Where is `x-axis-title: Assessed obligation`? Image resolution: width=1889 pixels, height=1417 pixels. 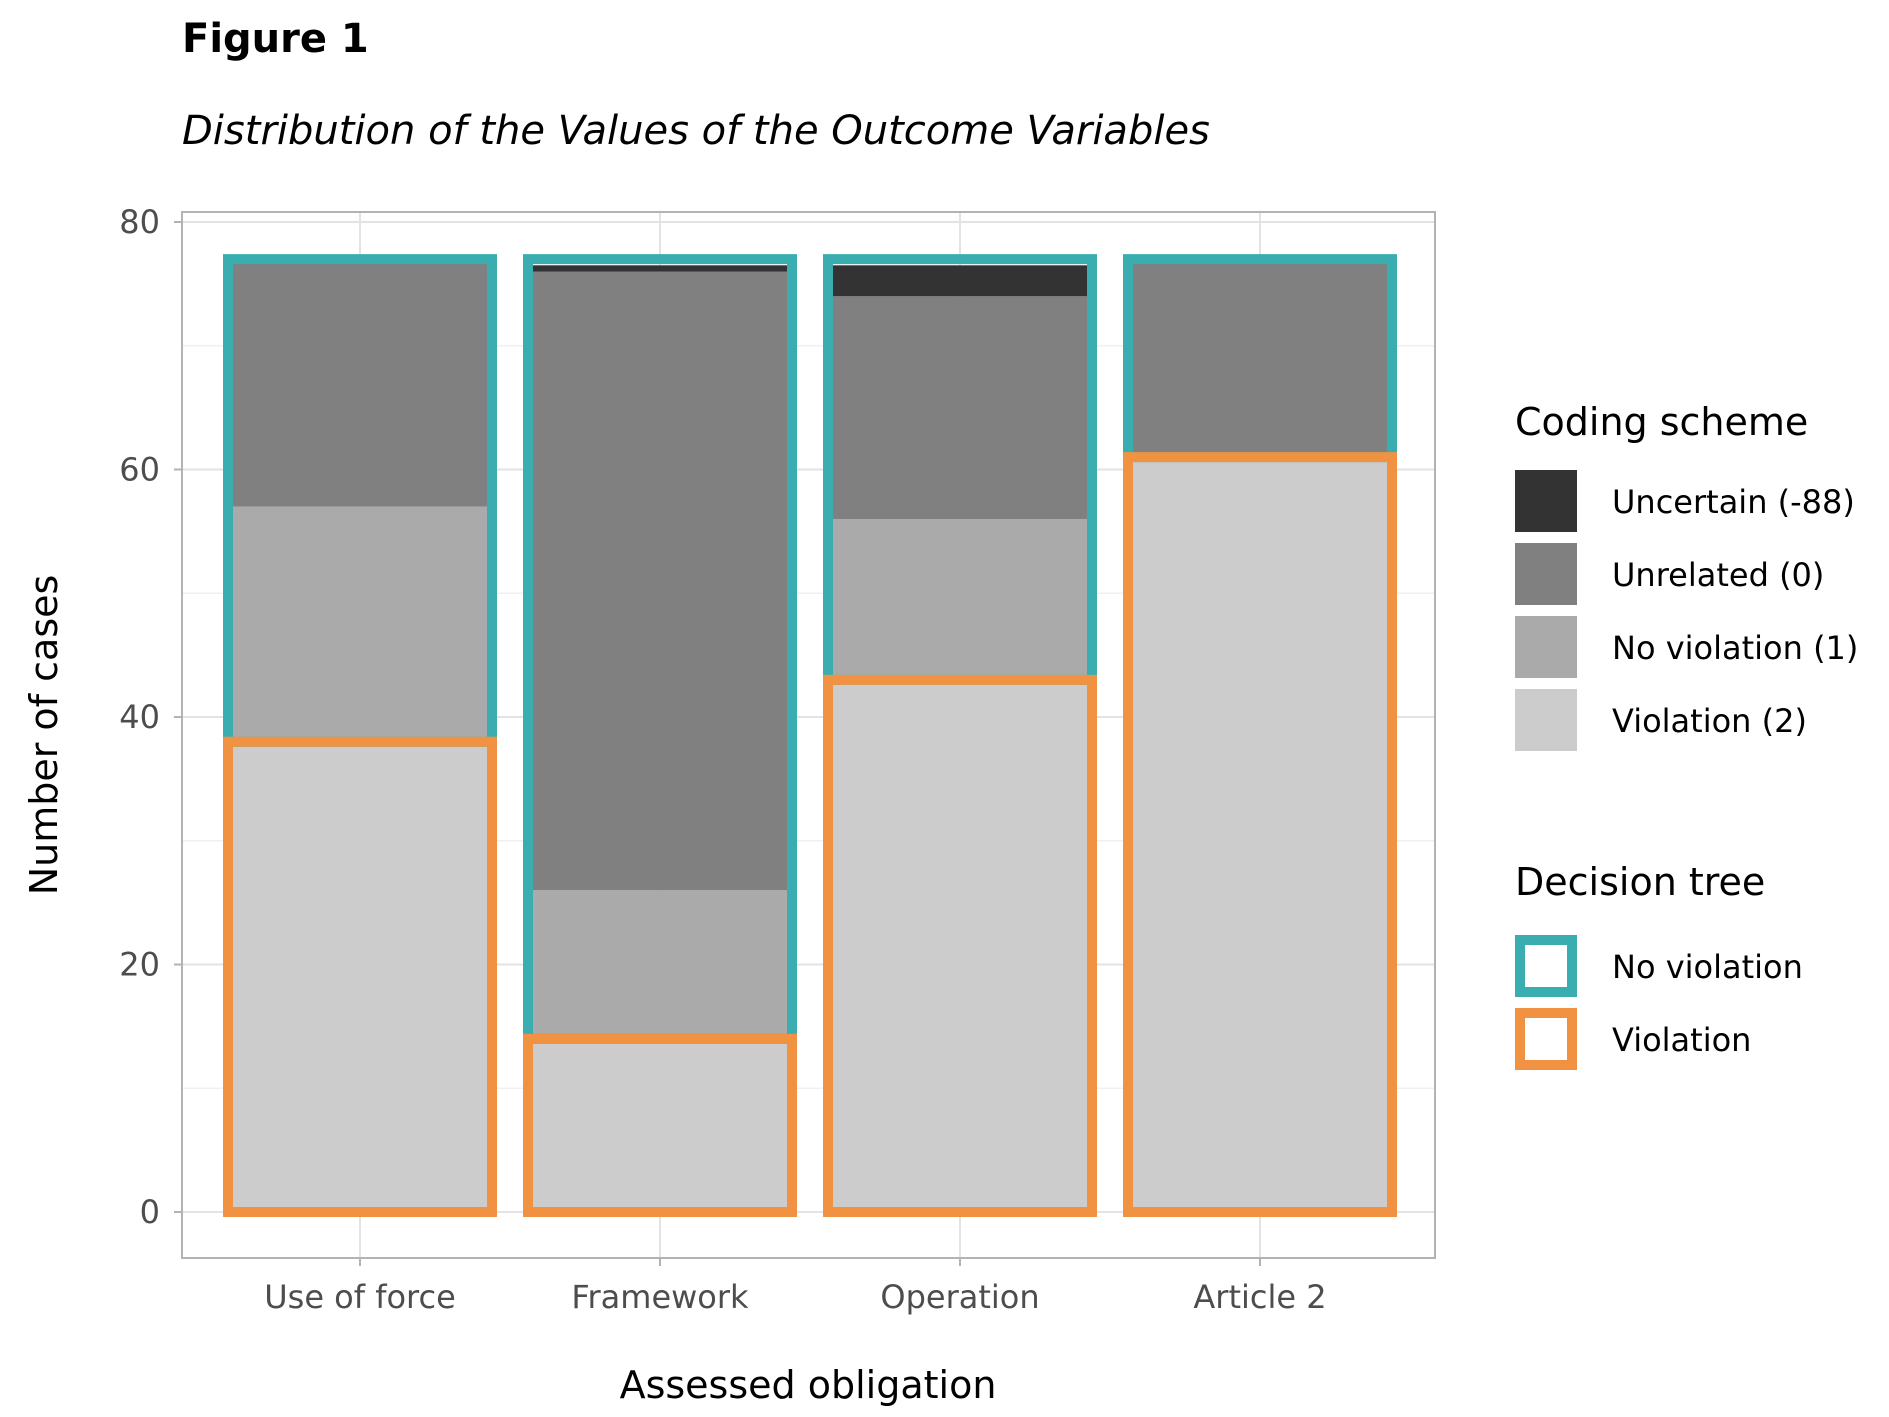 x-axis-title: Assessed obligation is located at coordinates (808, 1385).